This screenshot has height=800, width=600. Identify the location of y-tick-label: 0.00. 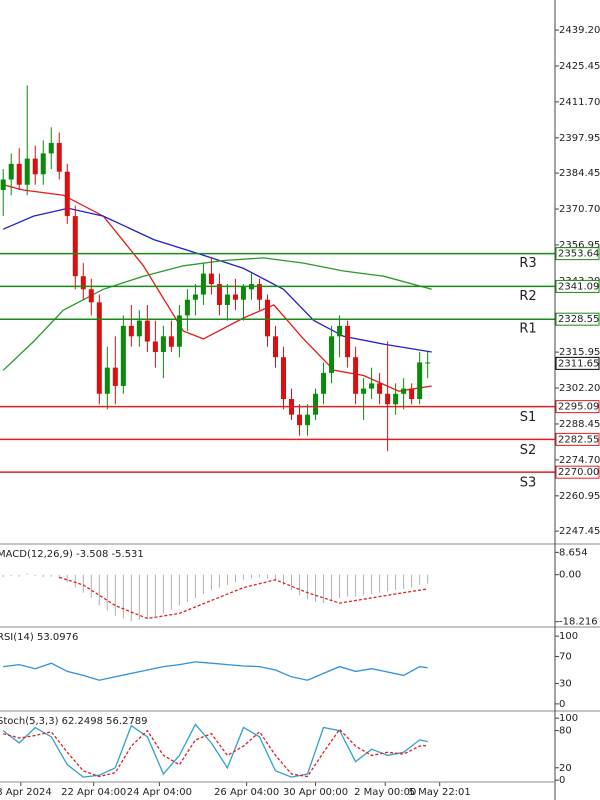
(570, 575).